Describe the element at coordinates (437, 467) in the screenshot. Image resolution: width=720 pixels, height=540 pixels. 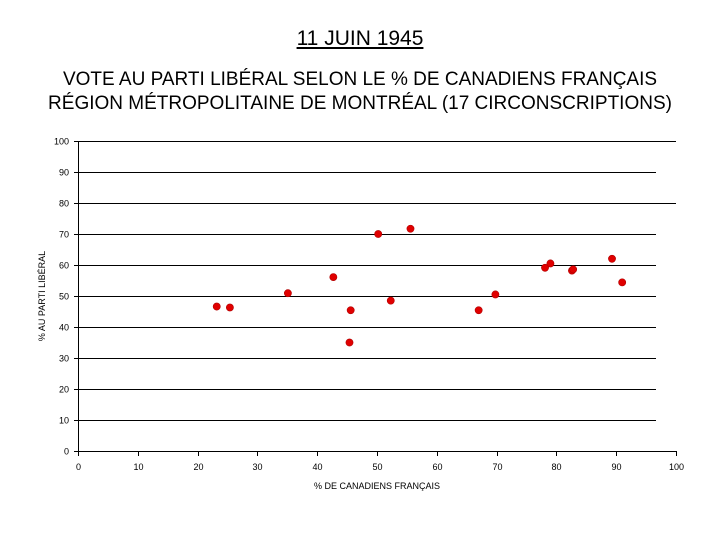
I see `x-tick-label: 60` at that location.